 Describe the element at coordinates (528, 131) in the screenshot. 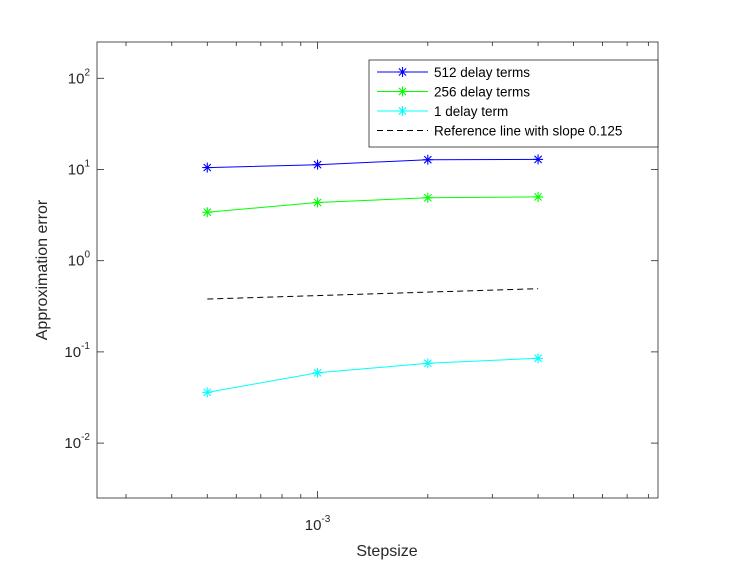

I see `legend-label-3: Reference line with slope 0.125` at that location.